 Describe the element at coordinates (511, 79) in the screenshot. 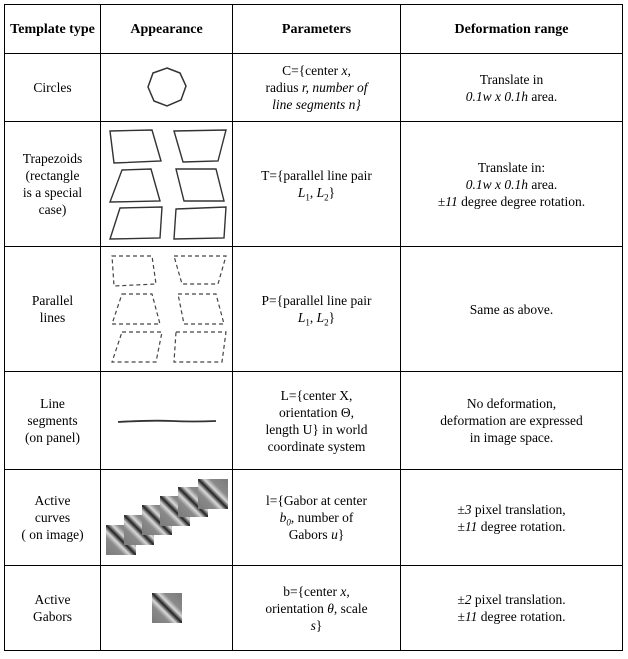

I see `text-line: Translate in` at that location.